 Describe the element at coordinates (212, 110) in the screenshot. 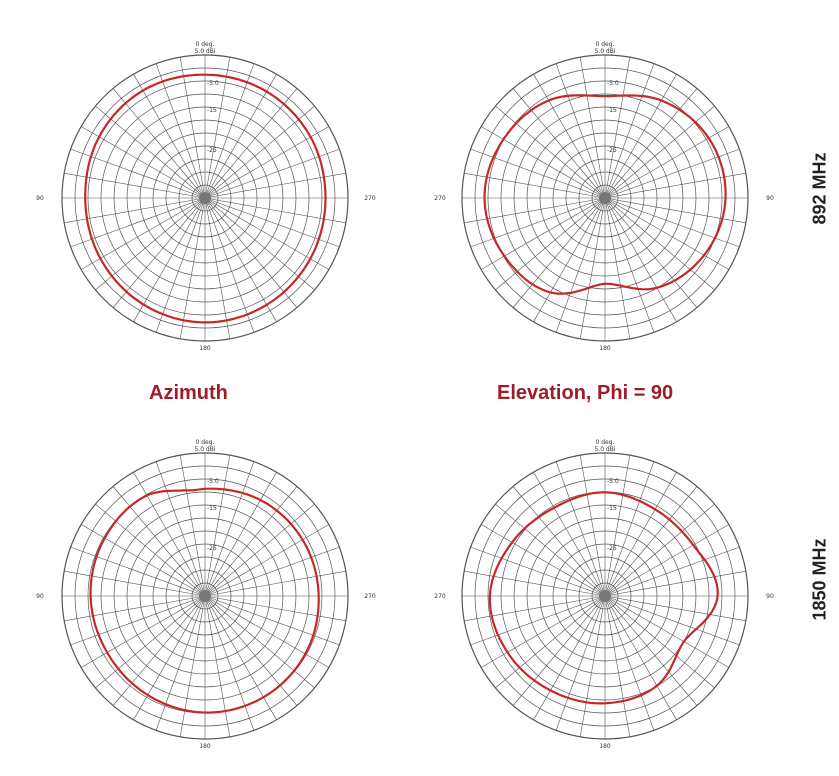

I see `ring-label: -15` at that location.